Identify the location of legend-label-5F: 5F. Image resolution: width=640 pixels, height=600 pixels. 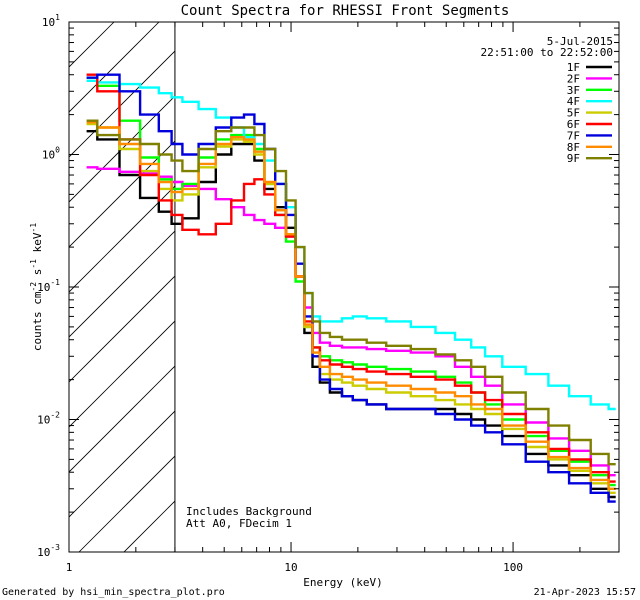
(573, 113).